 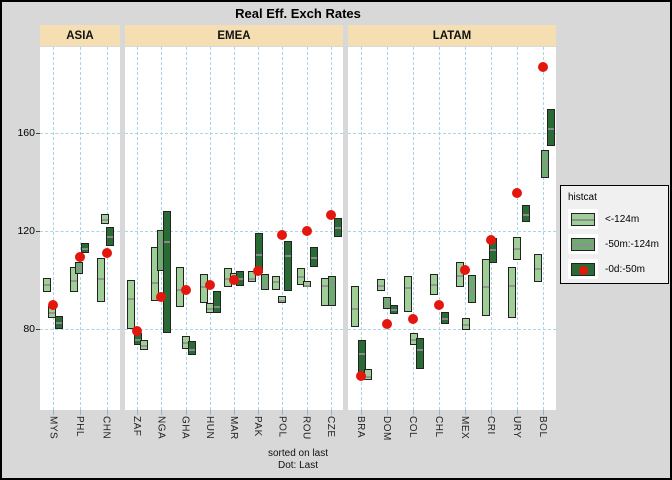 What do you see at coordinates (29, 329) in the screenshot?
I see `y-tick-label: 80` at bounding box center [29, 329].